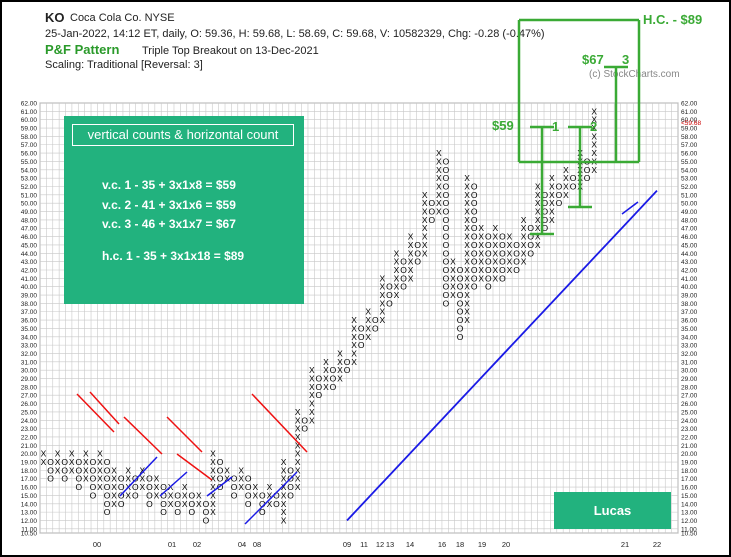 The width and height of the screenshot is (731, 557). What do you see at coordinates (689, 195) in the screenshot?
I see `y-tick-right: 51.00` at bounding box center [689, 195].